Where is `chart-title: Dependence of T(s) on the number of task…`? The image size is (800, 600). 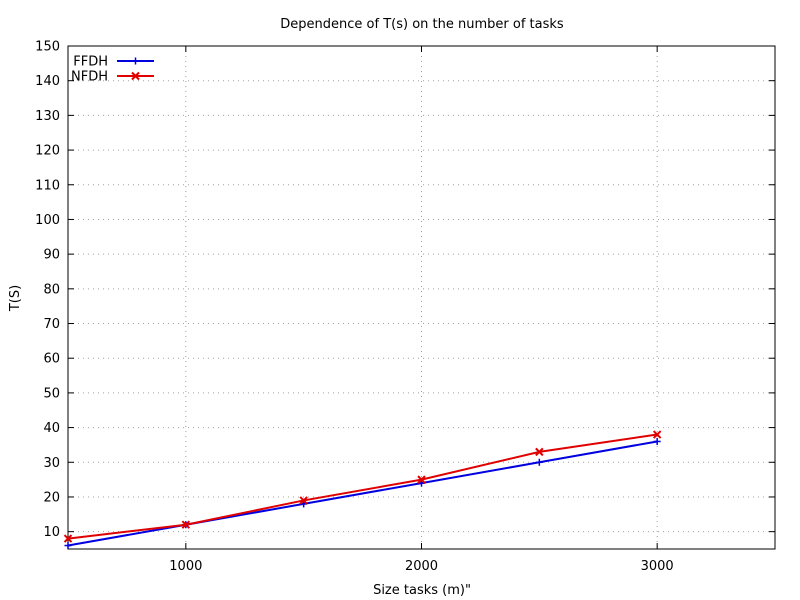
chart-title: Dependence of T(s) on the number of task… is located at coordinates (422, 24).